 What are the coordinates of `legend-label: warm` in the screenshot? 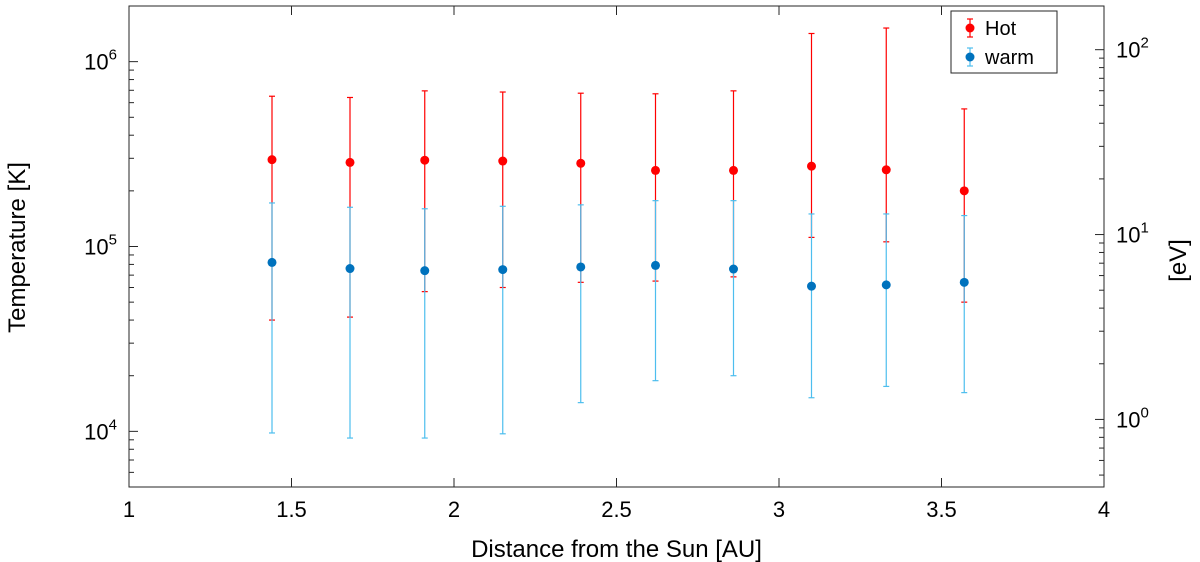 It's located at (1009, 58).